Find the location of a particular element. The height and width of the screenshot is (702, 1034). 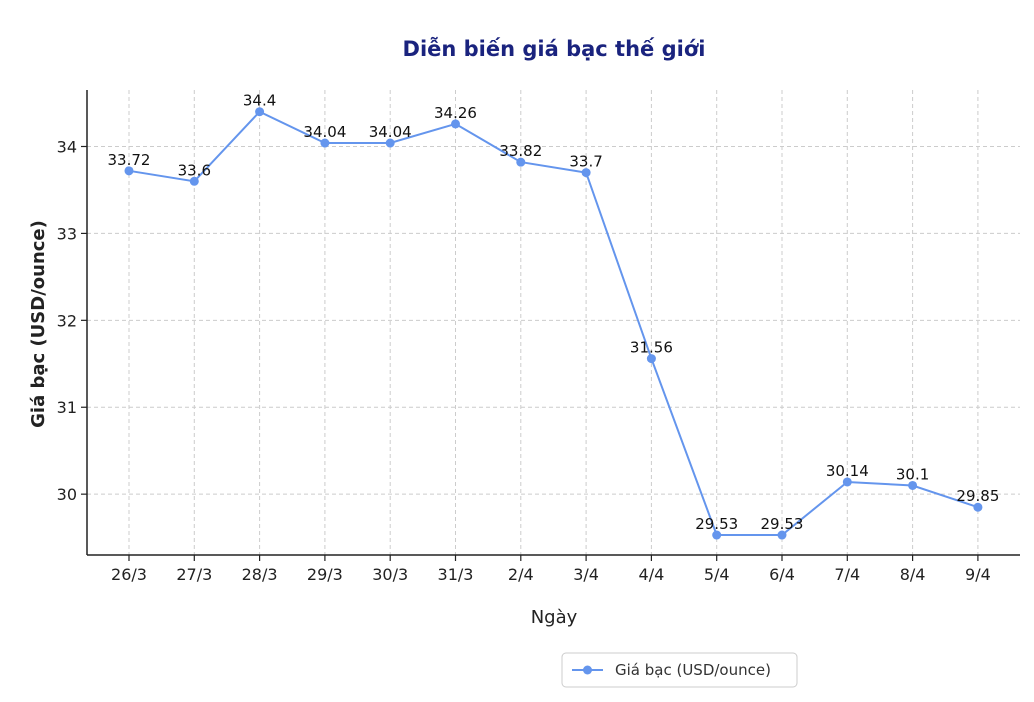

x-tick-label: 4/4 is located at coordinates (652, 574).